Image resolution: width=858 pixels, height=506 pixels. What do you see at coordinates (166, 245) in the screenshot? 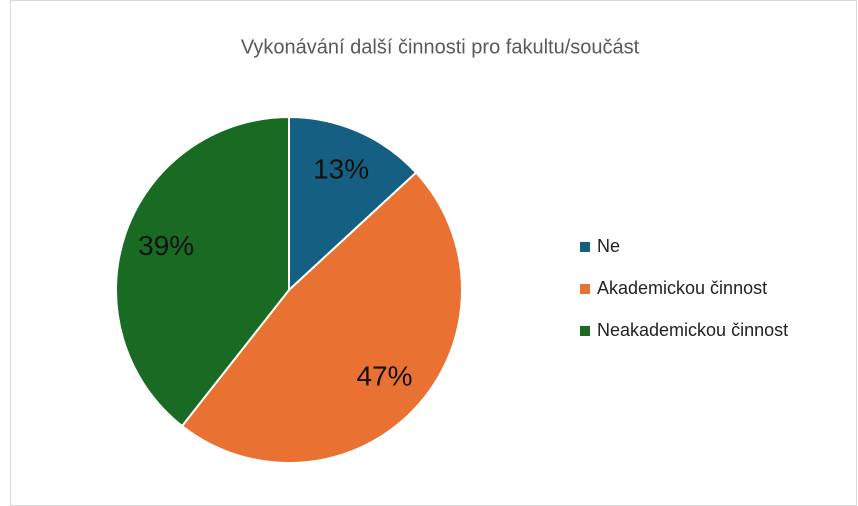
I see `data-label: 39%` at bounding box center [166, 245].